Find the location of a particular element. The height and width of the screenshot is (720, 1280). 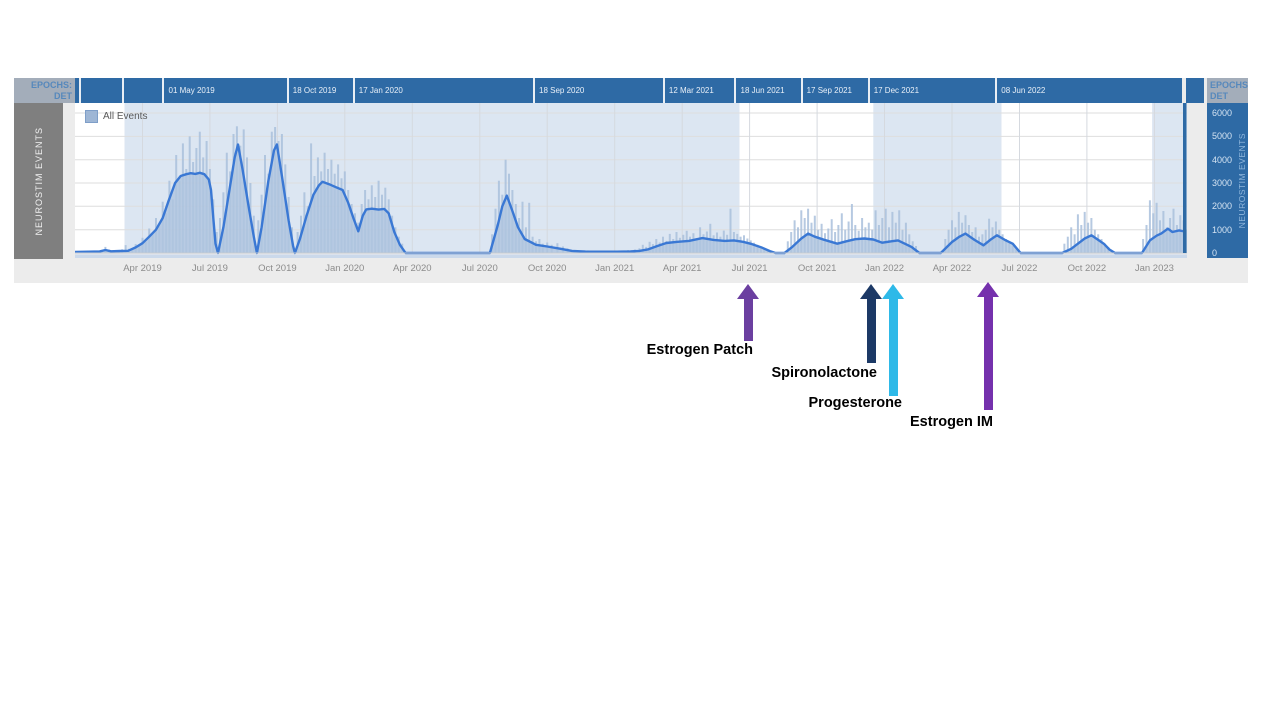

epoch-segment-12-mar-2021: 12 Mar 2021 is located at coordinates (701, 90).